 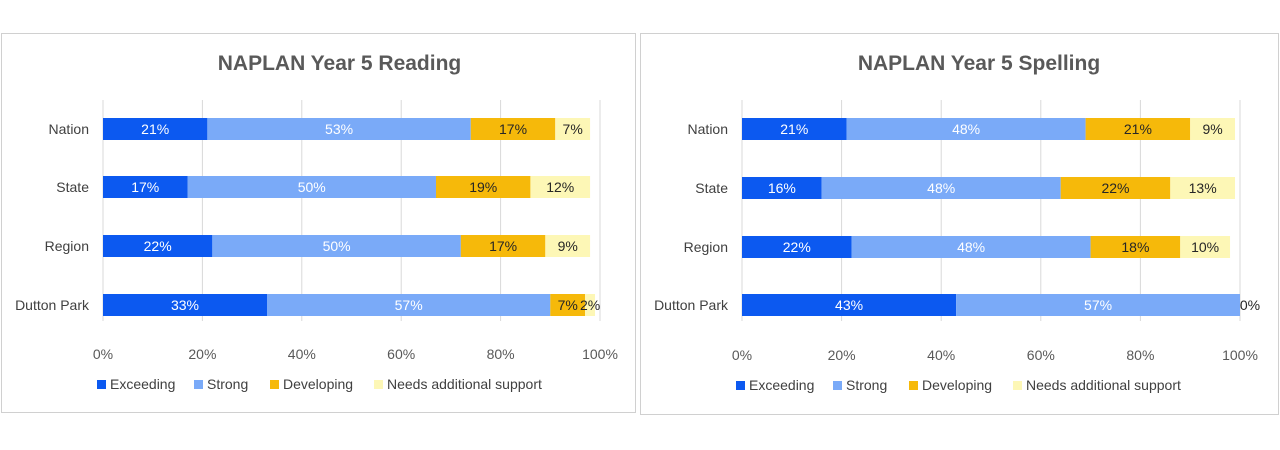 I want to click on chart0-bar-region-needs-additional-support, so click(x=568, y=246).